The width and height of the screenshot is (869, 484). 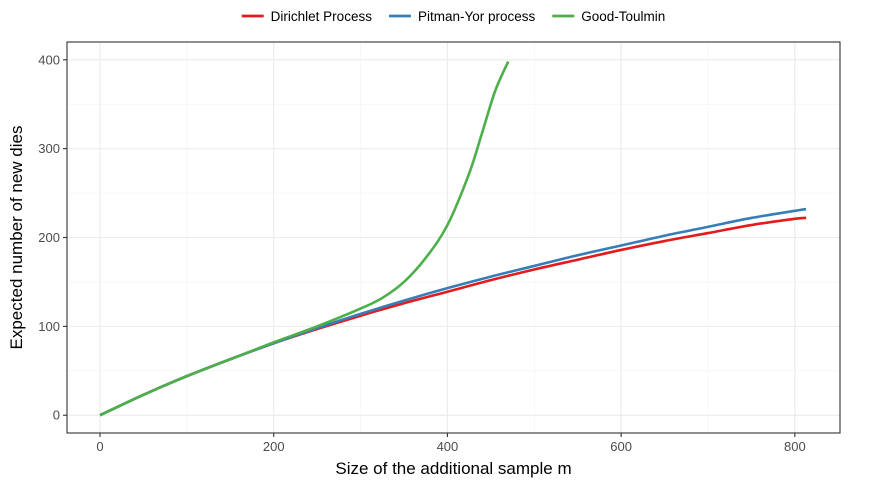 I want to click on y-axis-title: Expected number of new dies, so click(x=16, y=238).